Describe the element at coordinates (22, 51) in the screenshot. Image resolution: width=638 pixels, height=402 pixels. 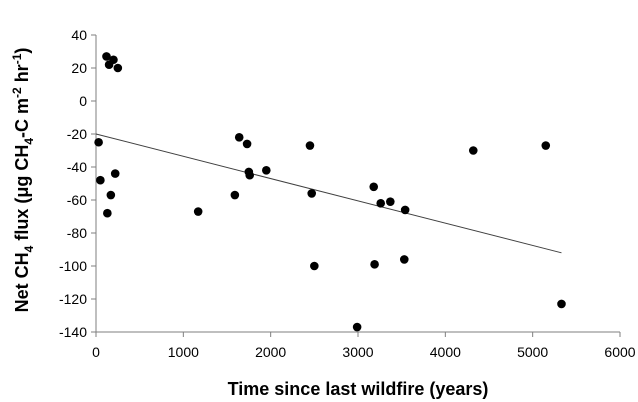
I see `y-axis-title-after4: )` at that location.